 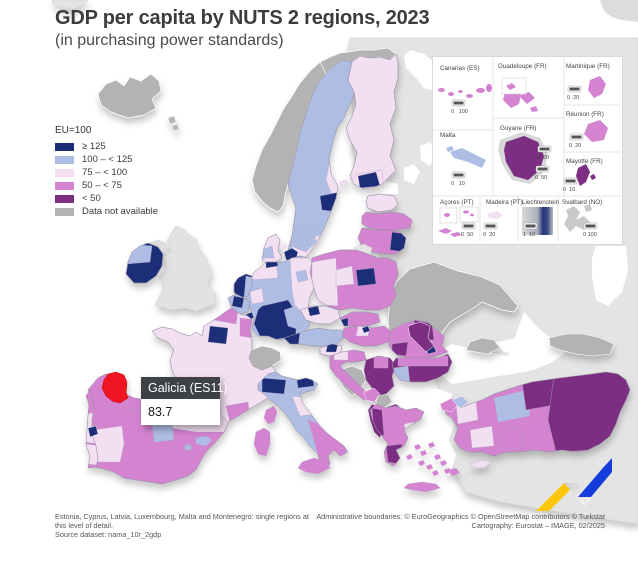 I want to click on svg-text: Madeira (PT), so click(x=504, y=202).